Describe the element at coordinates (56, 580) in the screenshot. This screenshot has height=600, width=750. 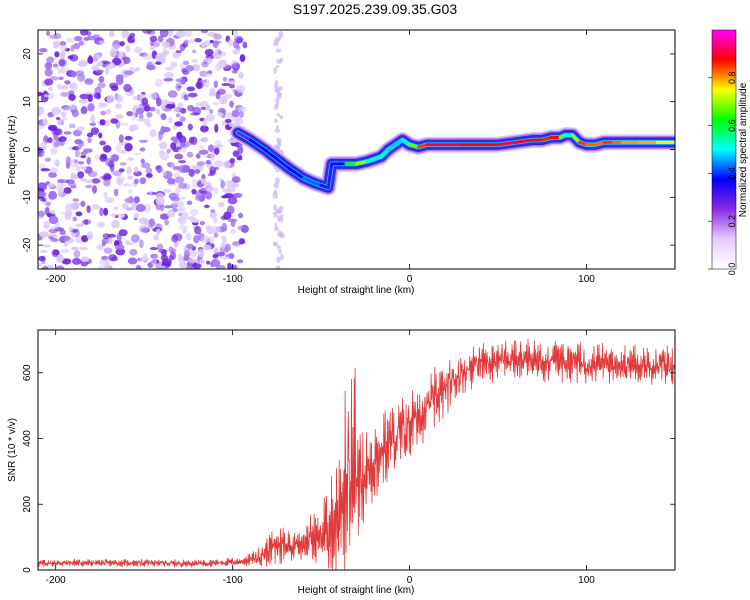
I see `snr-x-tick-label: -200` at that location.